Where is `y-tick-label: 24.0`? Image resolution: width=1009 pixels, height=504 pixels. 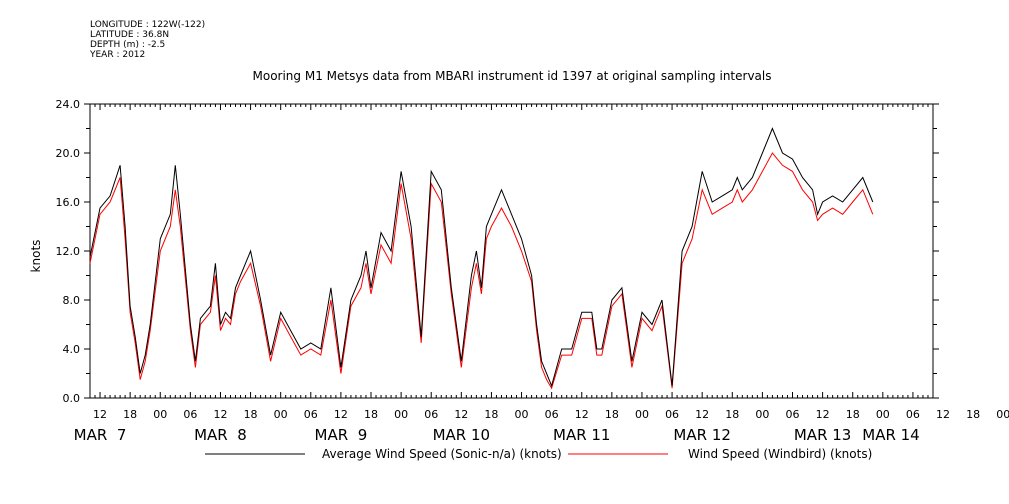 y-tick-label: 24.0 is located at coordinates (68, 104).